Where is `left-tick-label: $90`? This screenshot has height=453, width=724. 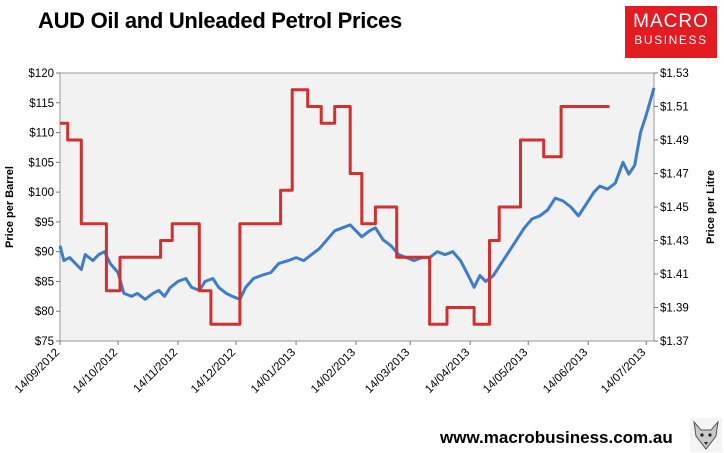
left-tick-label: $90 is located at coordinates (44, 253).